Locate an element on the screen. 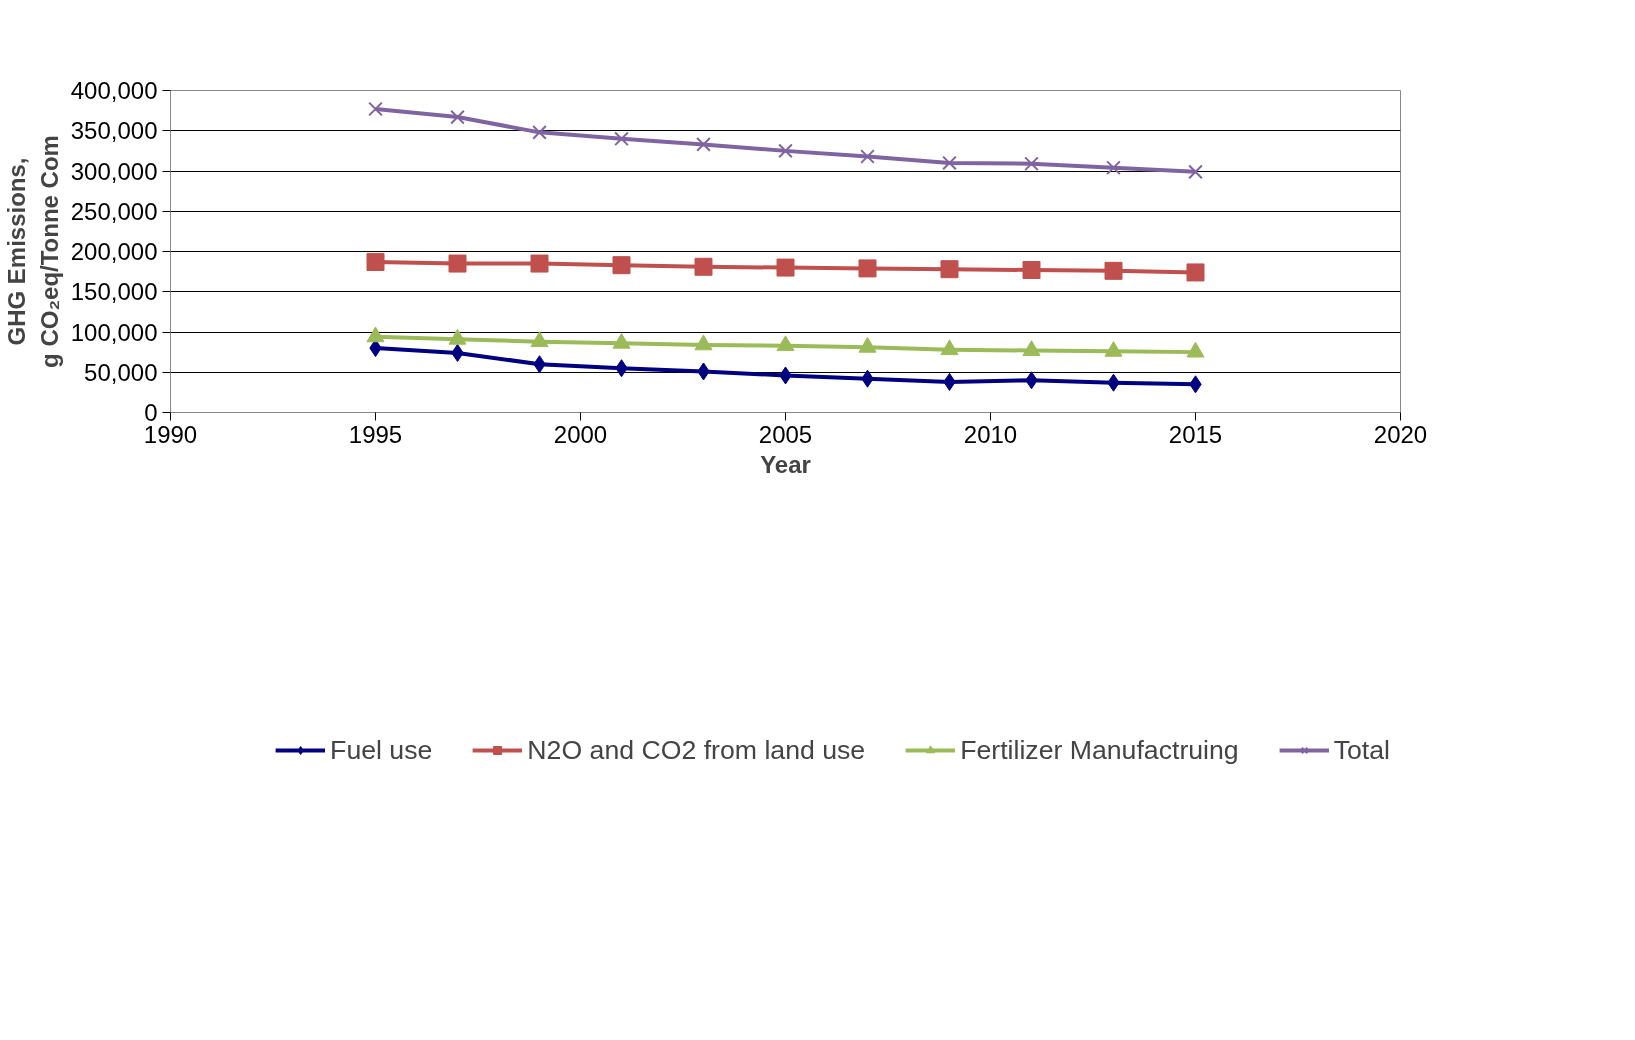 The height and width of the screenshot is (1040, 1635). y-tick-label: 300,000 is located at coordinates (114, 171).